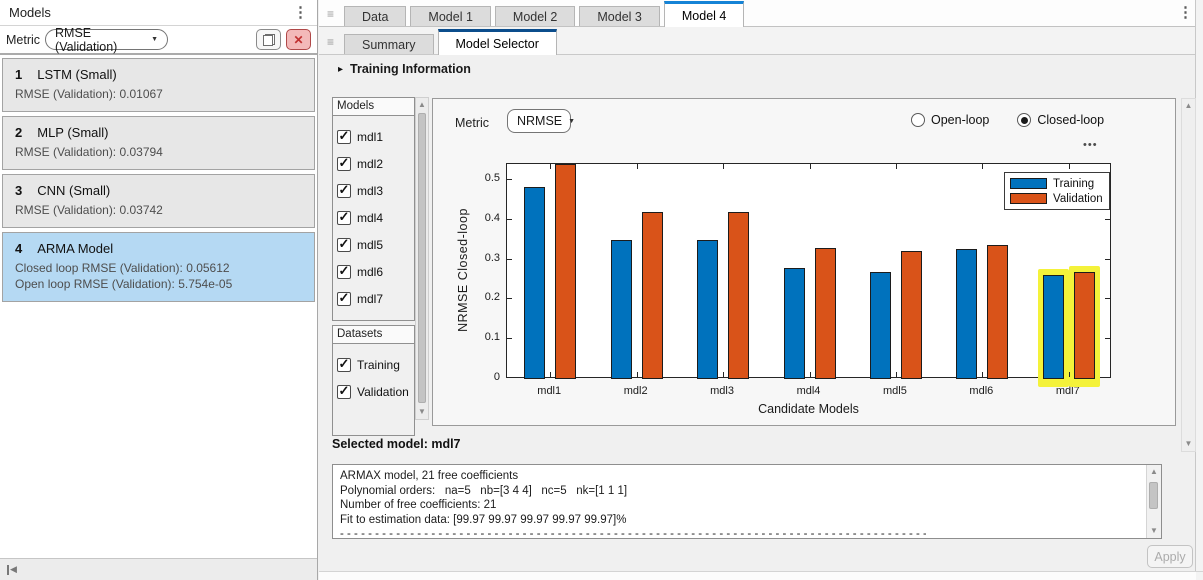  I want to click on models-panel-toolbar: Metric RMSE (Validation) ▼ ✕, so click(158, 40).